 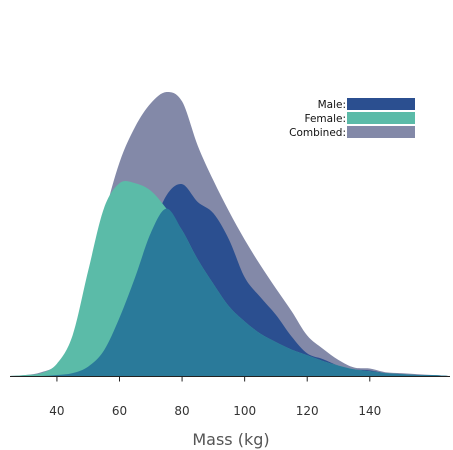 I want to click on legend-label: Male:, so click(x=332, y=105).